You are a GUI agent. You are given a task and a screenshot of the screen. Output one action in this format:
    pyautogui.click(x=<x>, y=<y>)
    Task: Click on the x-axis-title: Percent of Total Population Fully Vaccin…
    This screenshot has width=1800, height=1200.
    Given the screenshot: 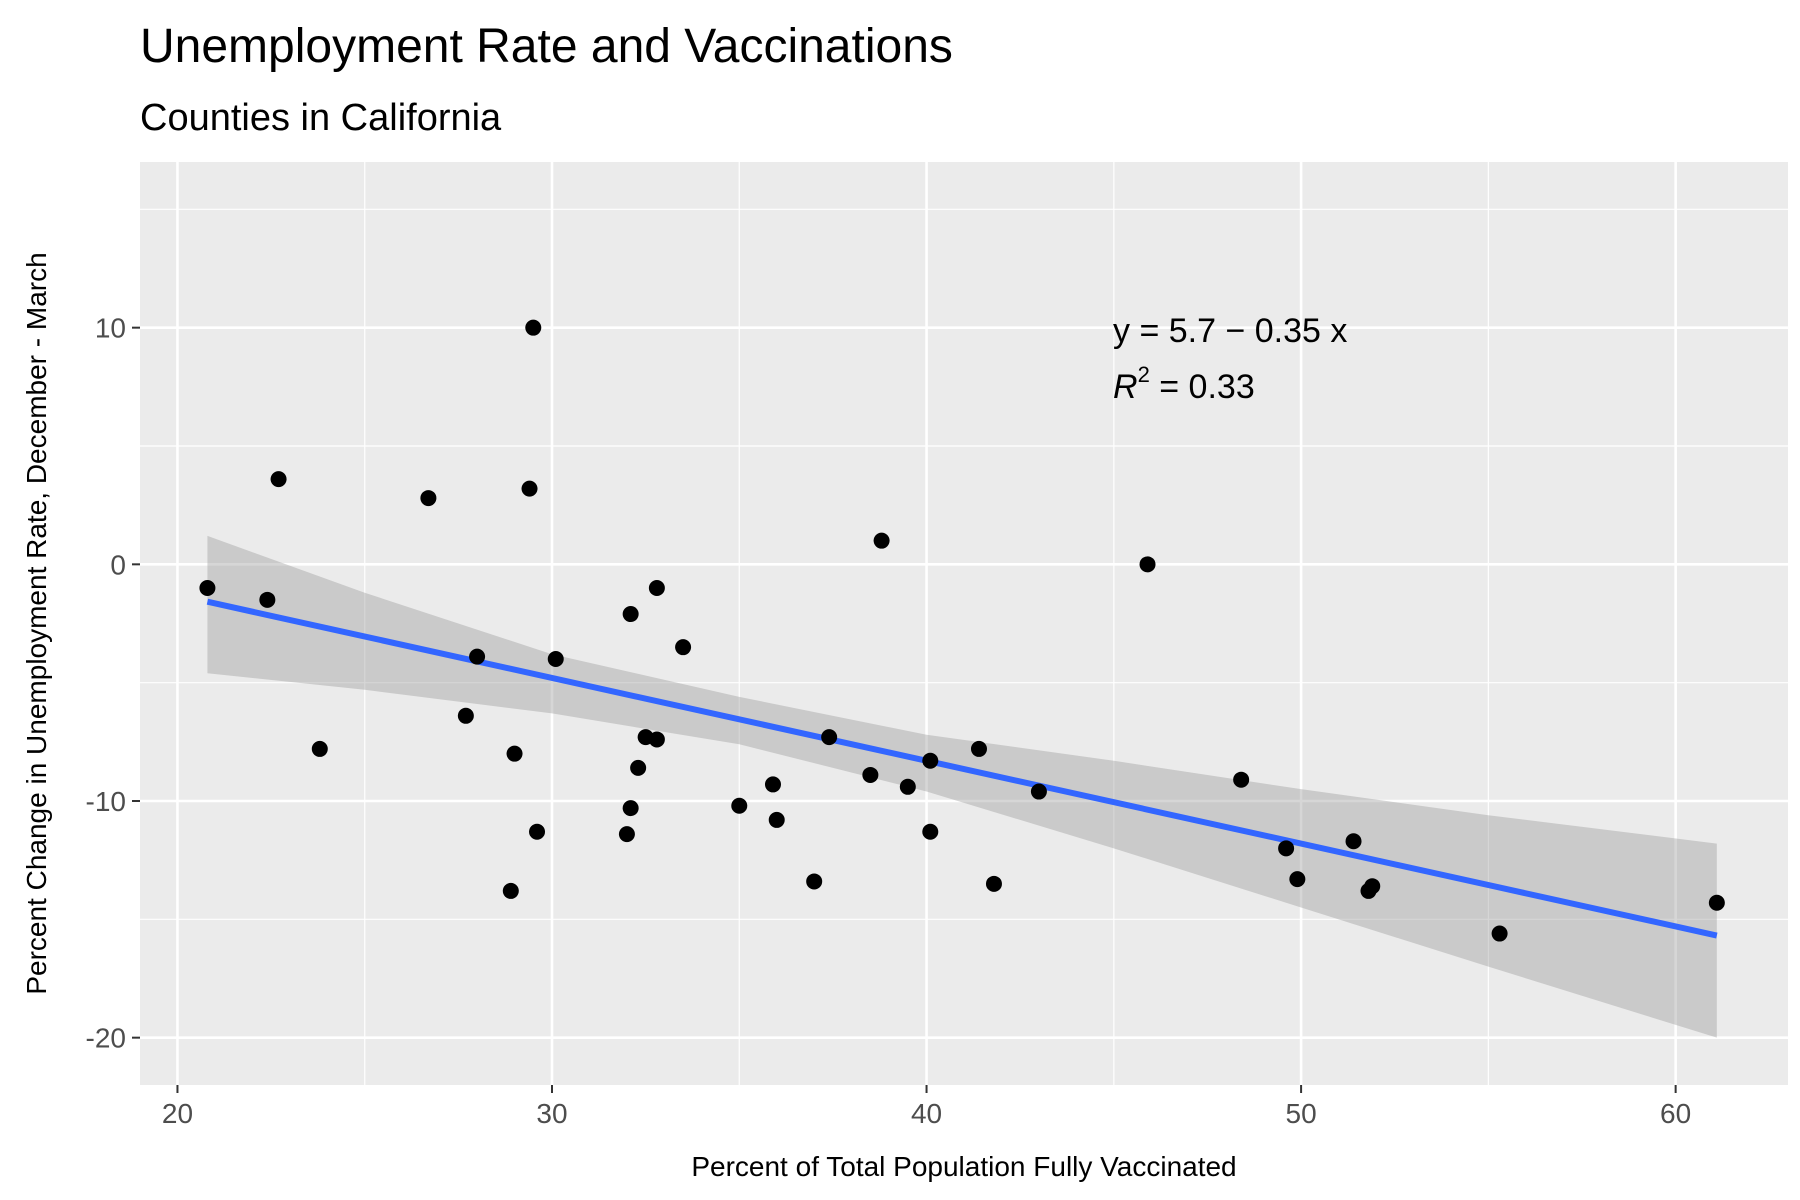 What is the action you would take?
    pyautogui.click(x=963, y=1166)
    